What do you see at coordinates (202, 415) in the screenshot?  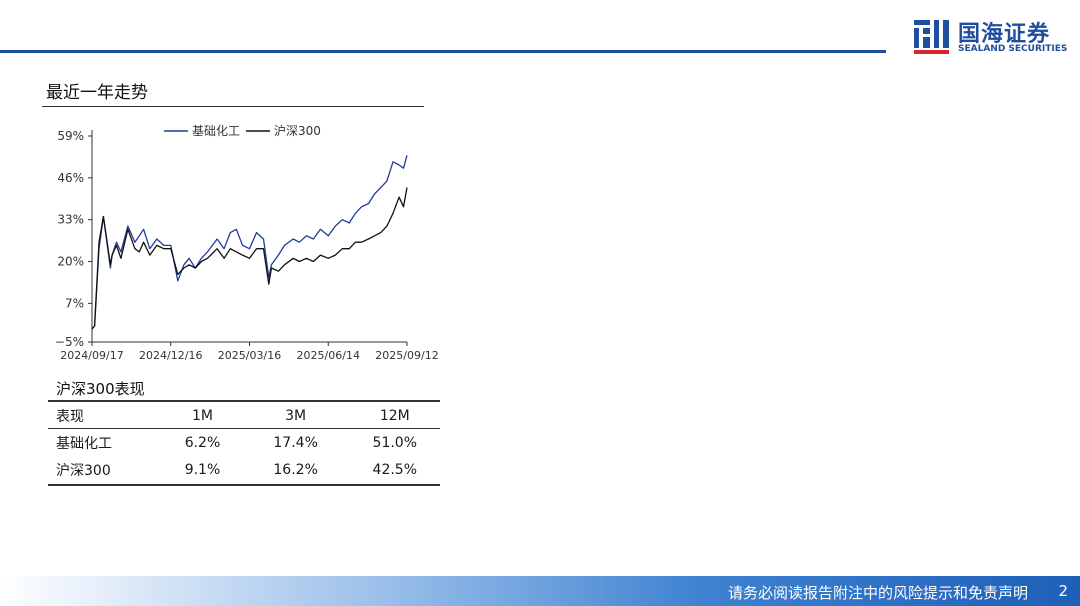 I see `table-header-cell: 1M` at bounding box center [202, 415].